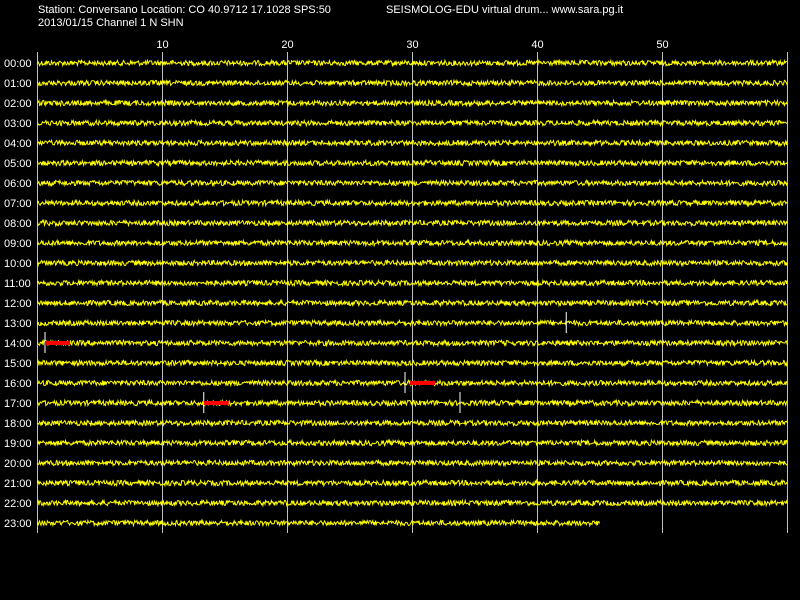 This screenshot has width=800, height=600. I want to click on x-tick-label: 30, so click(412, 45).